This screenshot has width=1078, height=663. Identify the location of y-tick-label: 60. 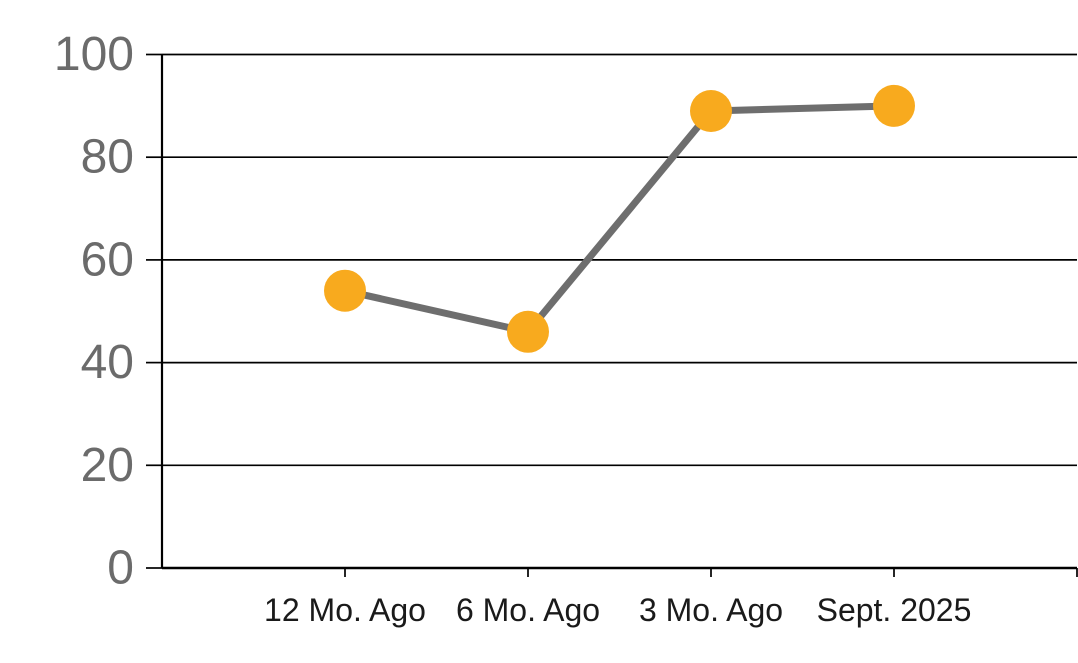
(107, 259).